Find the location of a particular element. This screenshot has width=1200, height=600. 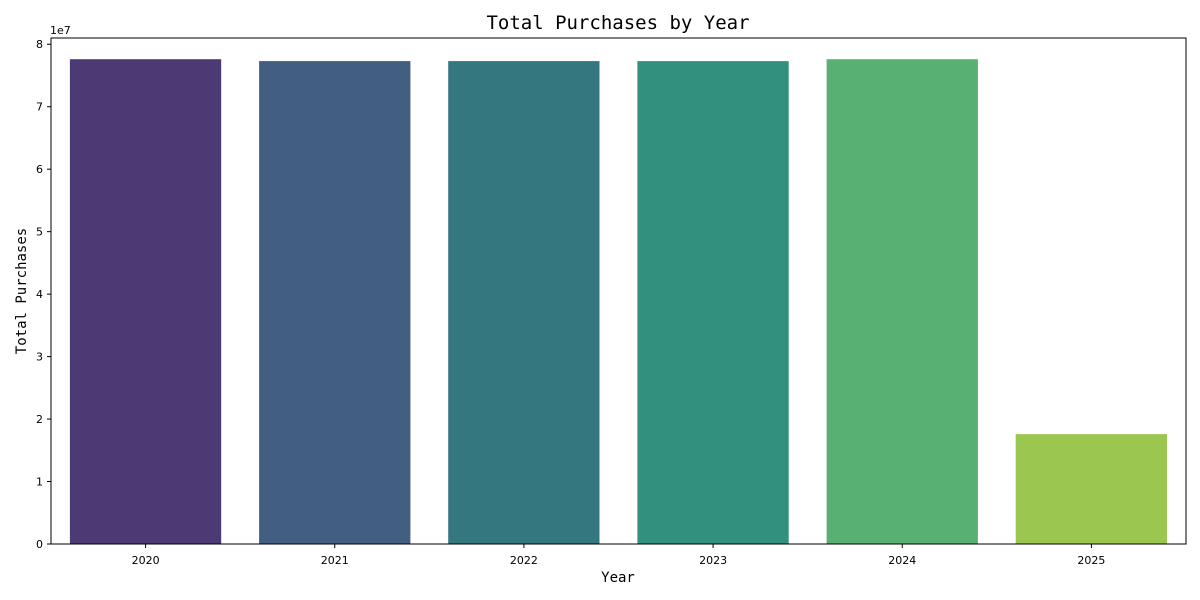

bar-2024 is located at coordinates (902, 301).